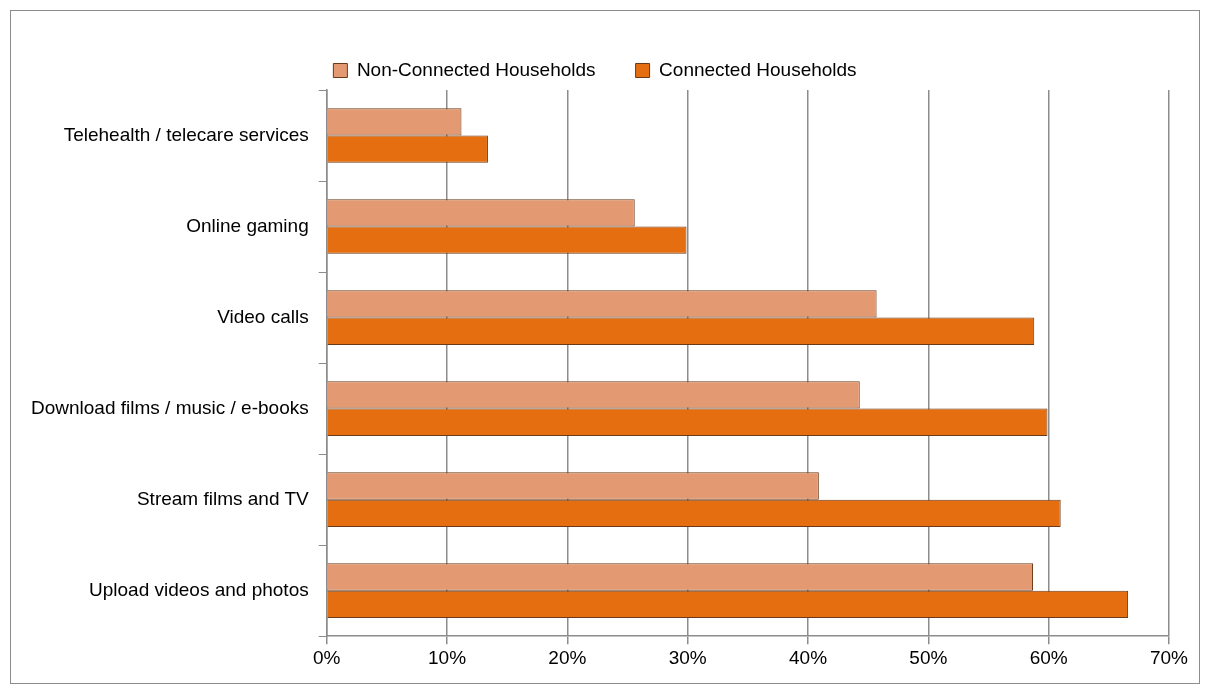  What do you see at coordinates (186, 134) in the screenshot?
I see `y-tick-label: Telehealth / telecare services` at bounding box center [186, 134].